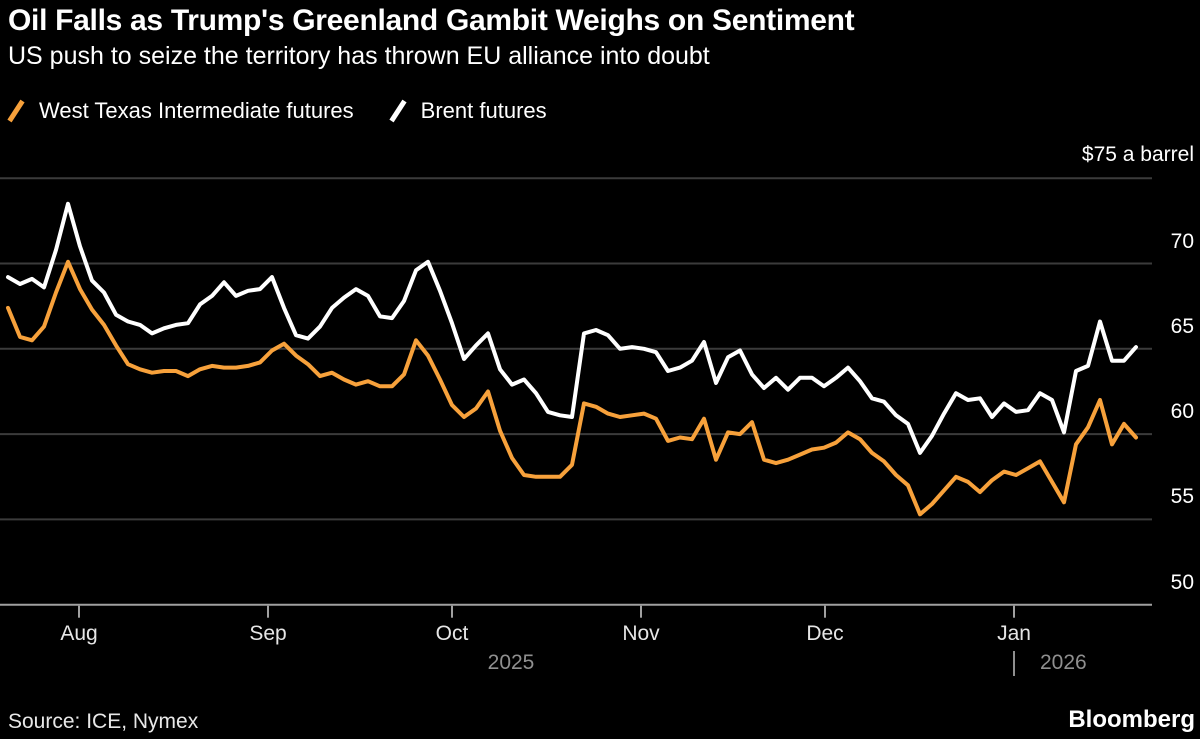  Describe the element at coordinates (16, 111) in the screenshot. I see `wti-line-swatch-slash-icon` at that location.